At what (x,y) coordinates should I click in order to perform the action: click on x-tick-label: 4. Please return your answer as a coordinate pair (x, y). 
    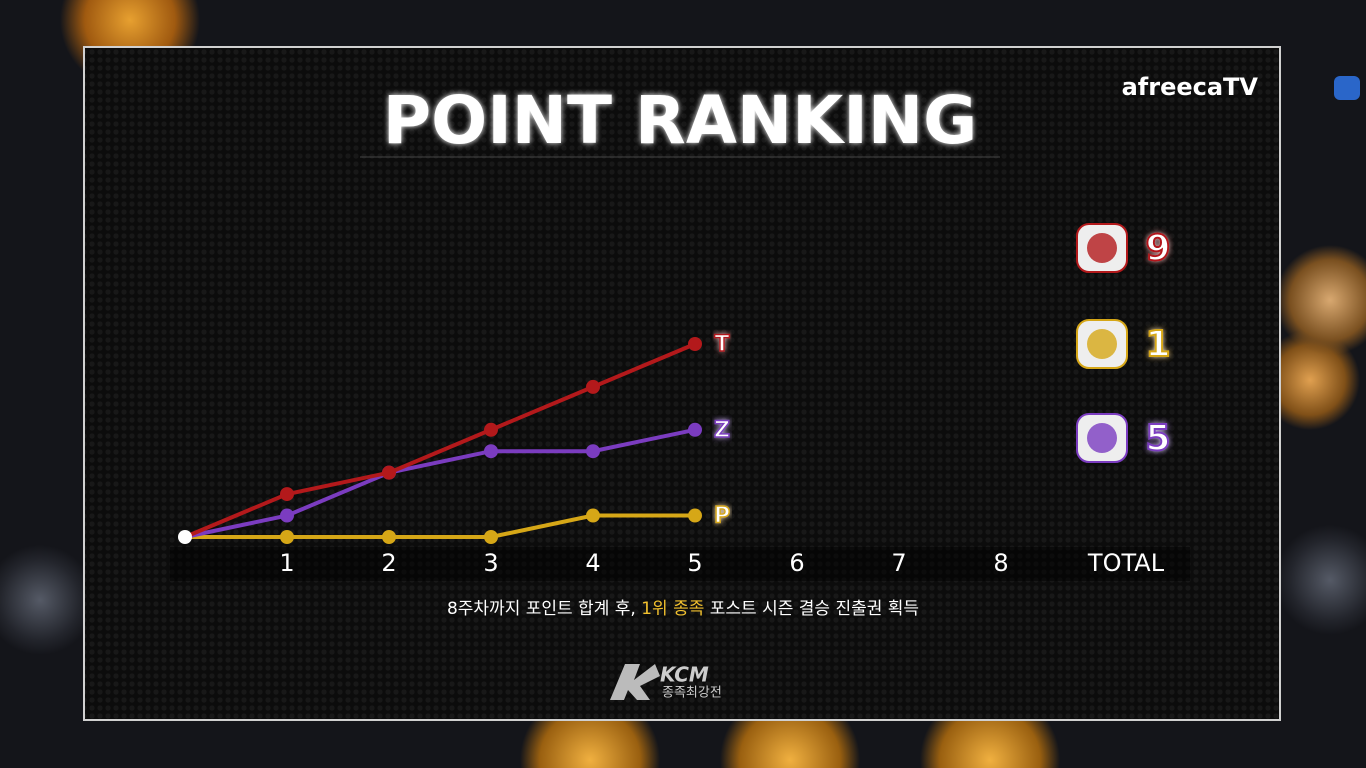
    Looking at the image, I should click on (592, 563).